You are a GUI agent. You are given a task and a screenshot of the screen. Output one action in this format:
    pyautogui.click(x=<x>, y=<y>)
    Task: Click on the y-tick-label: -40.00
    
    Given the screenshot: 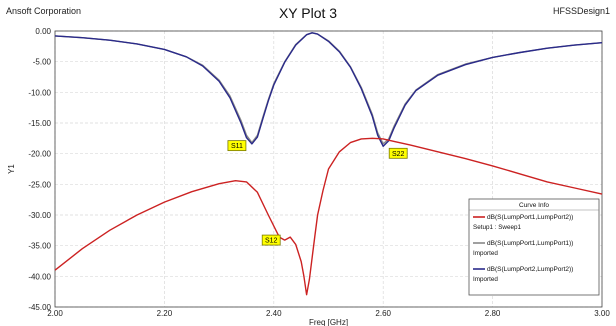 What is the action you would take?
    pyautogui.click(x=39, y=276)
    